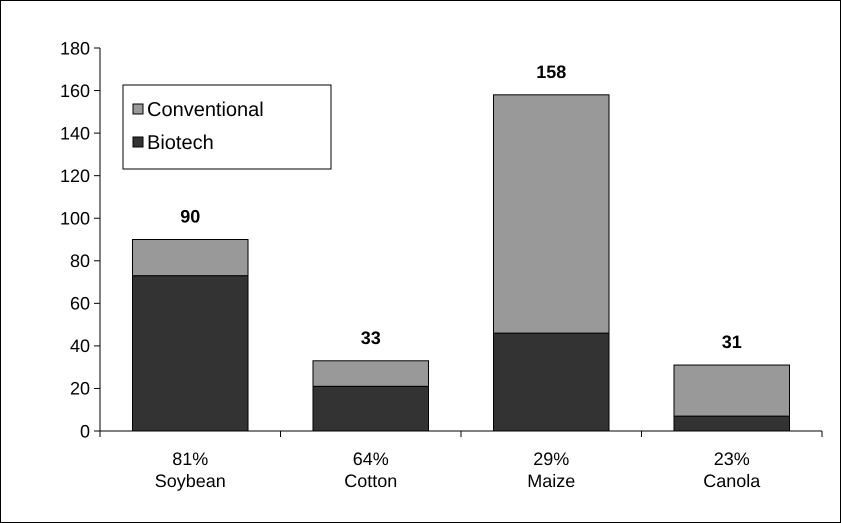 This screenshot has width=841, height=523. I want to click on y-tick-label: 140, so click(75, 133).